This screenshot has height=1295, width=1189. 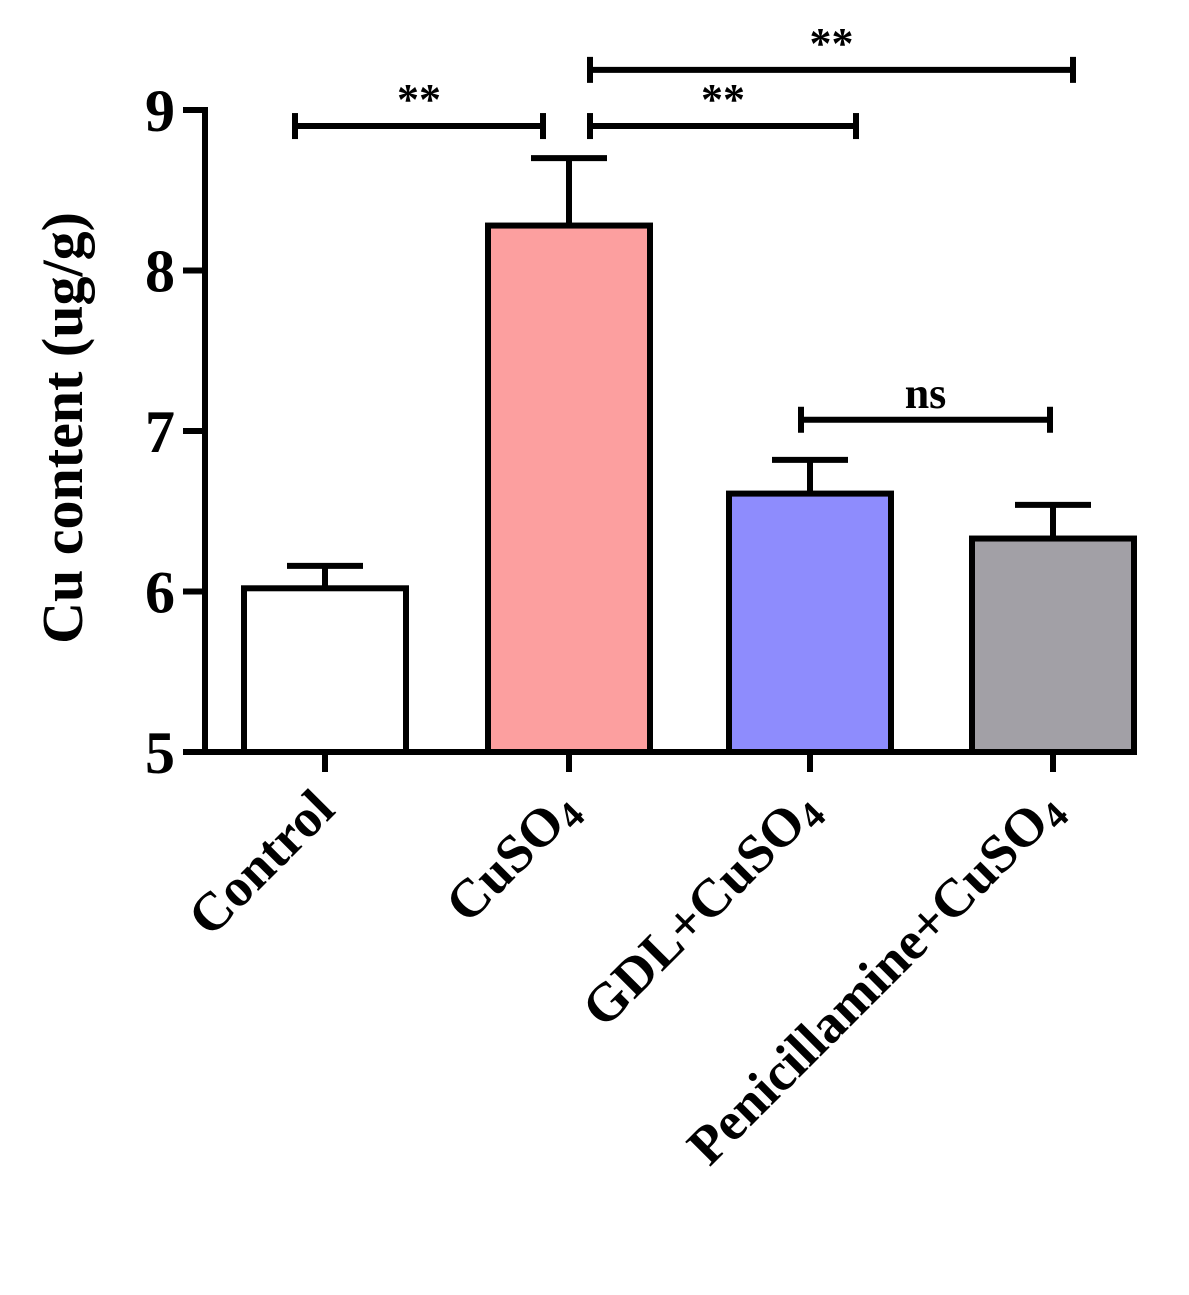 What do you see at coordinates (926, 393) in the screenshot?
I see `significance-label: ns` at bounding box center [926, 393].